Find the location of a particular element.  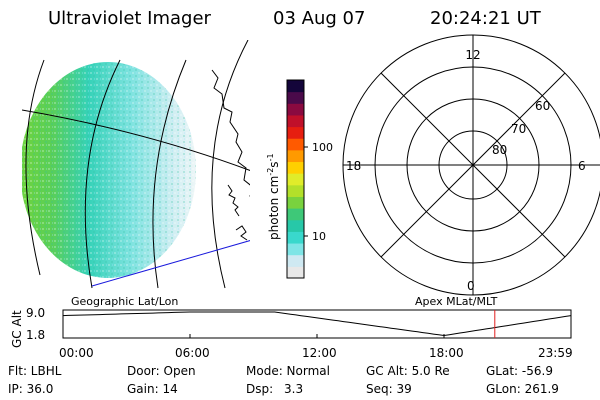

timeline-tick-labels: 00:00 06:00 12:00 18:00 23:59 is located at coordinates (316, 353).